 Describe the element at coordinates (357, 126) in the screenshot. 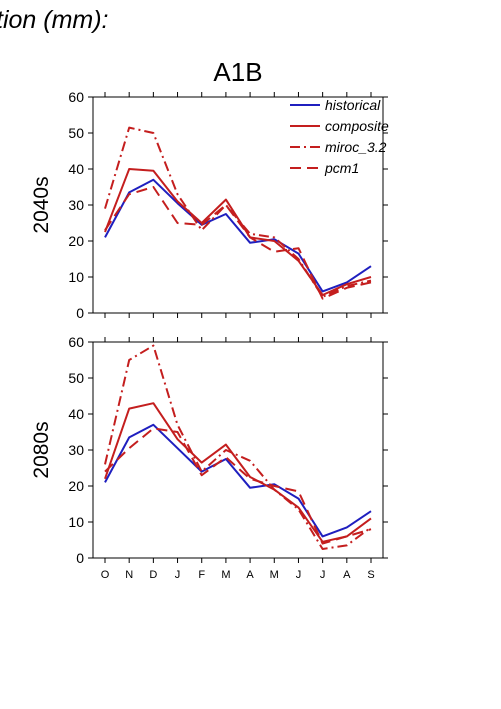

I see `legend-label-composite: composite` at that location.